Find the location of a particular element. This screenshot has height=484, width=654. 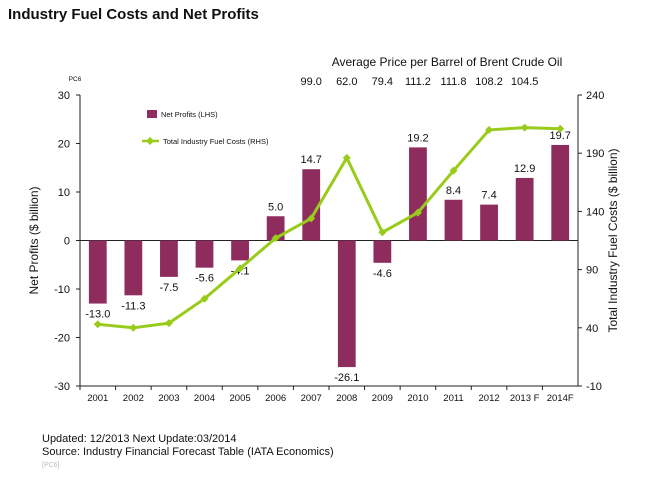

legend-label-net-profits: Net Profits (LHS) is located at coordinates (189, 114).